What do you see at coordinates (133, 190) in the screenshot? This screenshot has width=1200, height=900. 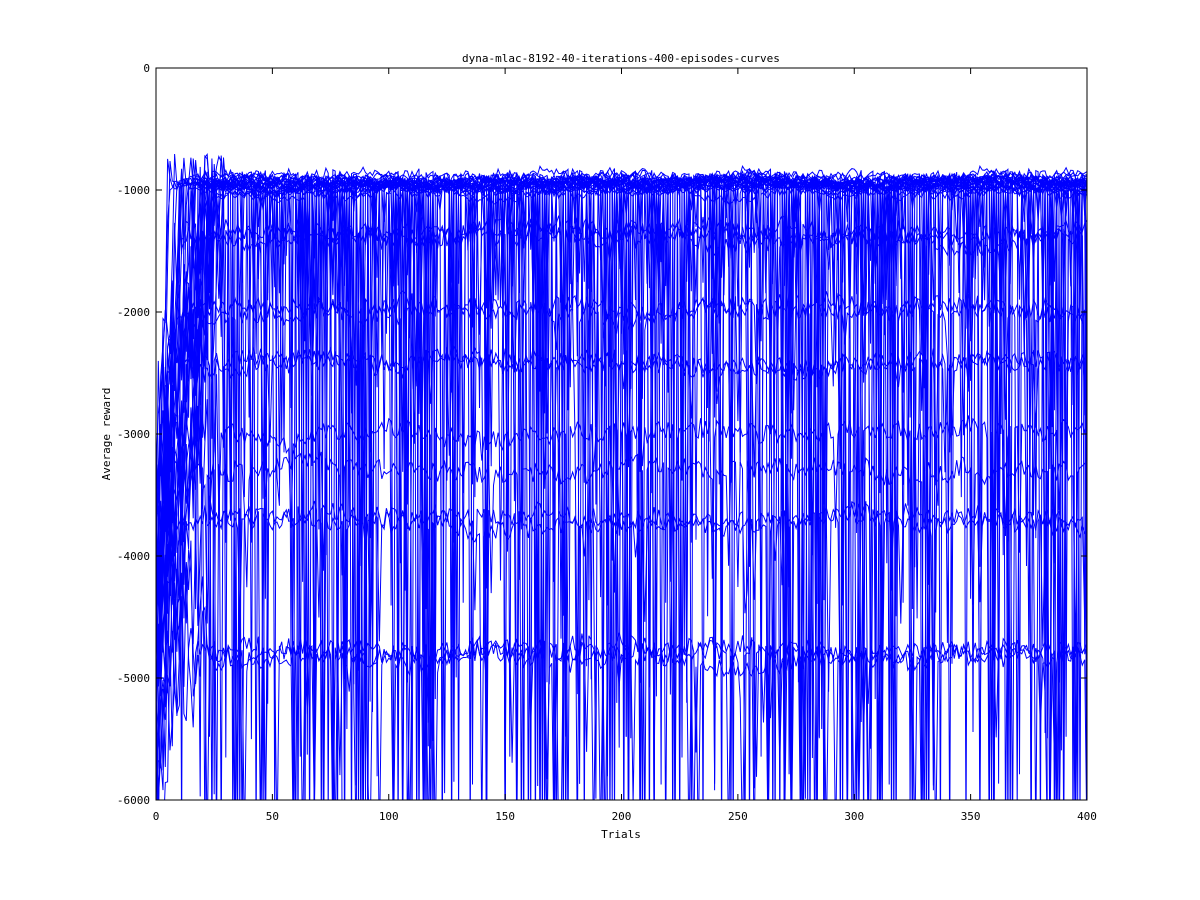 I see `y-tick-label: -1000` at bounding box center [133, 190].